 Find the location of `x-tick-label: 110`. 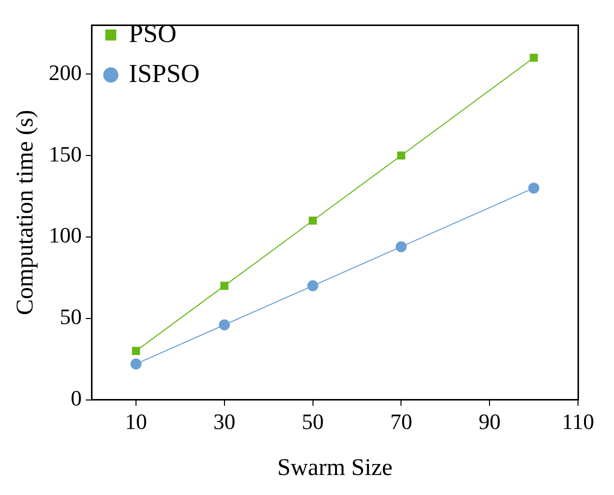

x-tick-label: 110 is located at coordinates (578, 421).